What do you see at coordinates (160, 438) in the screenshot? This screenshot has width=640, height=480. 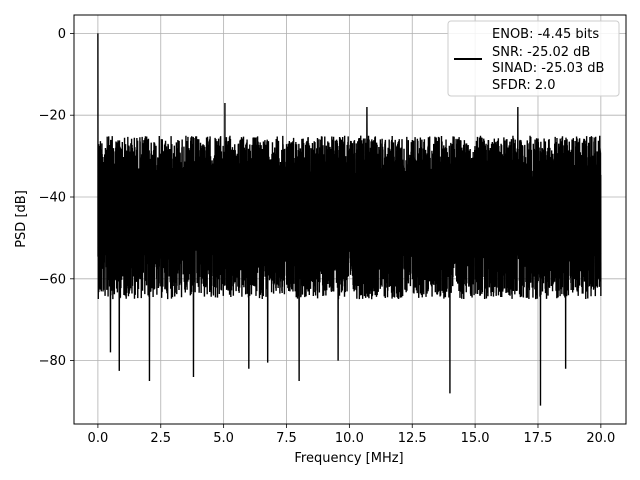 I see `x-tick-label: 2.5` at bounding box center [160, 438].